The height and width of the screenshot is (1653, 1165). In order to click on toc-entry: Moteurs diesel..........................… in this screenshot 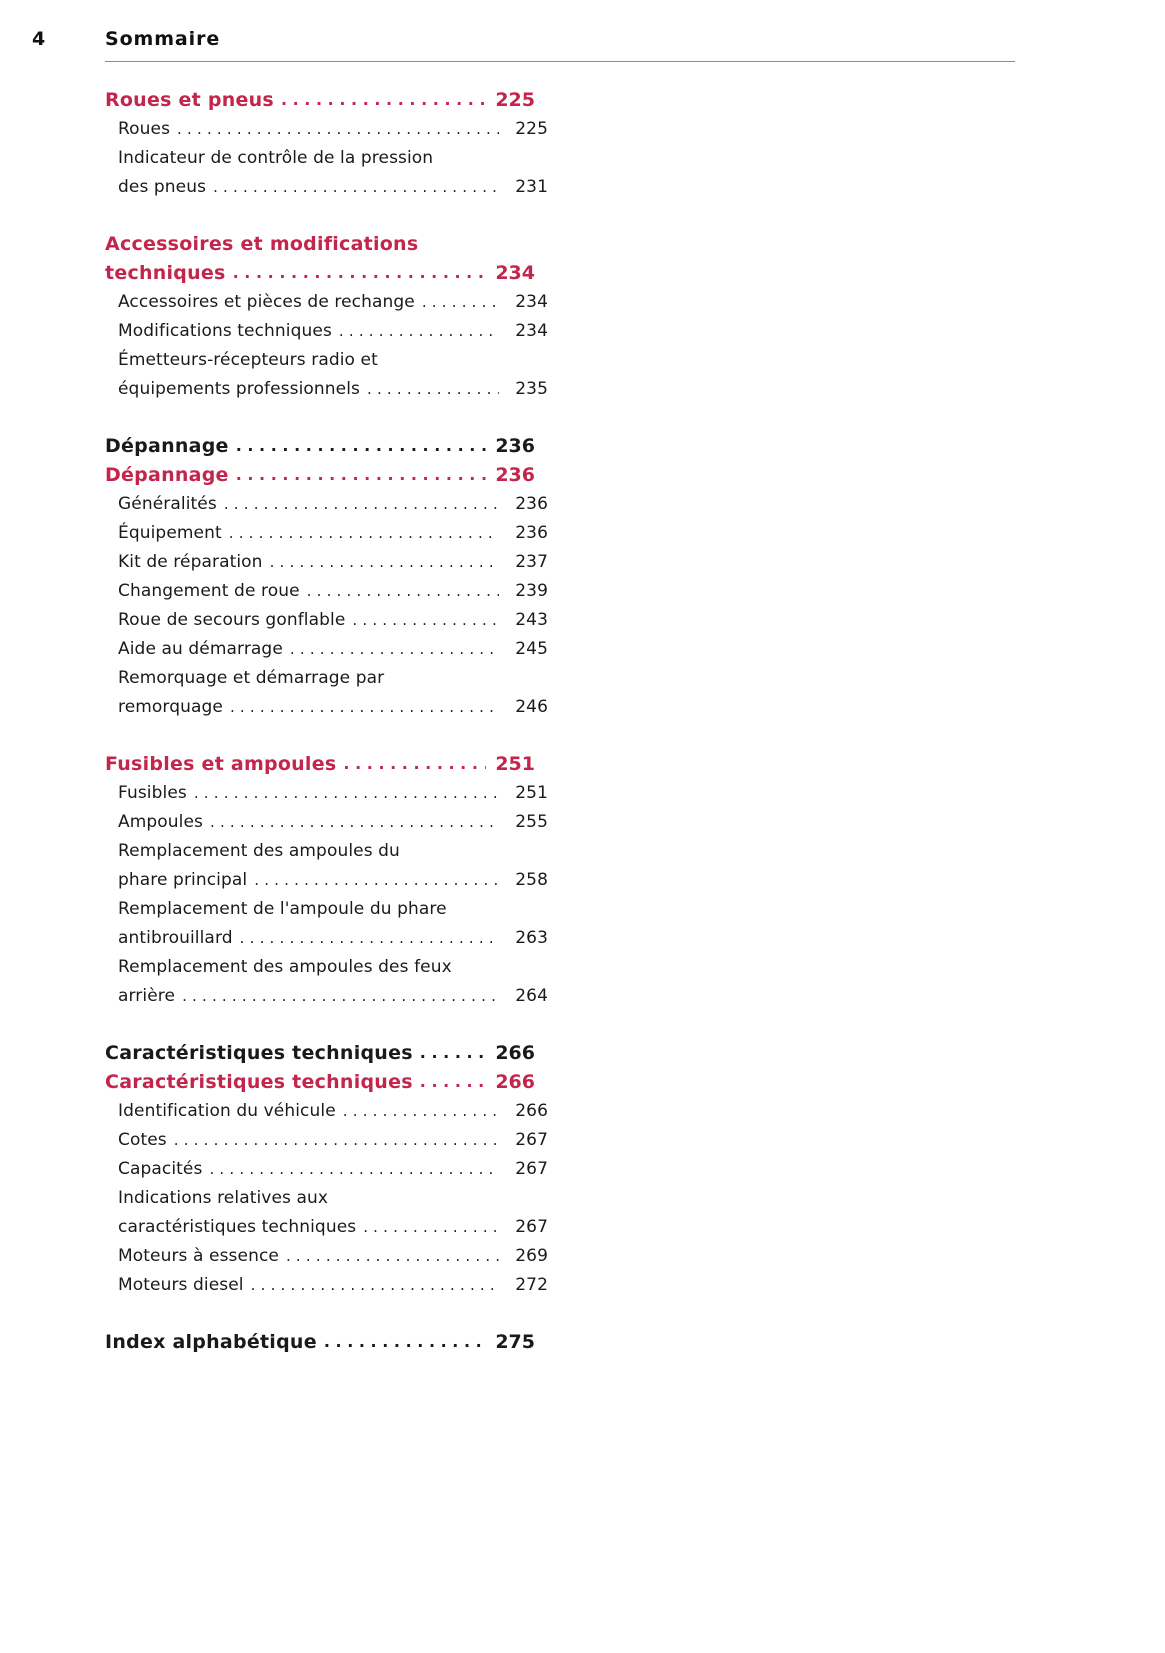, I will do `click(326, 1285)`.